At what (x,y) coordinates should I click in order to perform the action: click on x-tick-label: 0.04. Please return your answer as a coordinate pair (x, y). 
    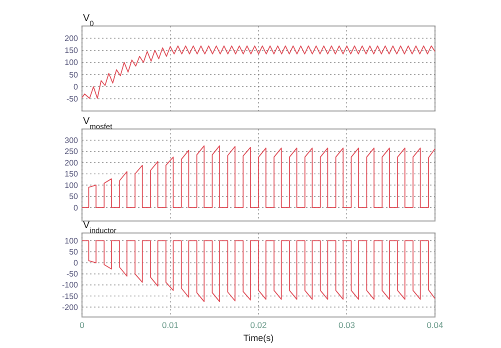
    Looking at the image, I should click on (435, 325).